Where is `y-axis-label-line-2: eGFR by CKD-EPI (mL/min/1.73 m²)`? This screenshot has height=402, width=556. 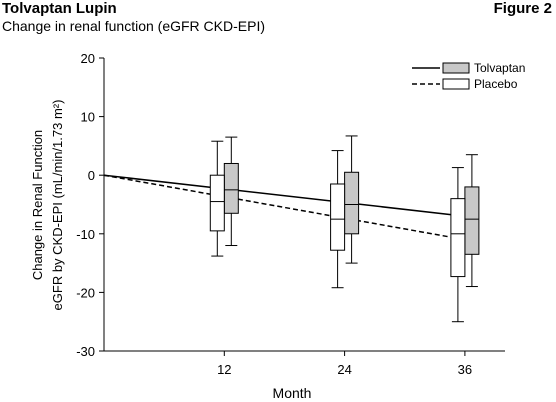 y-axis-label-line-2: eGFR by CKD-EPI (mL/min/1.73 m²) is located at coordinates (57, 205).